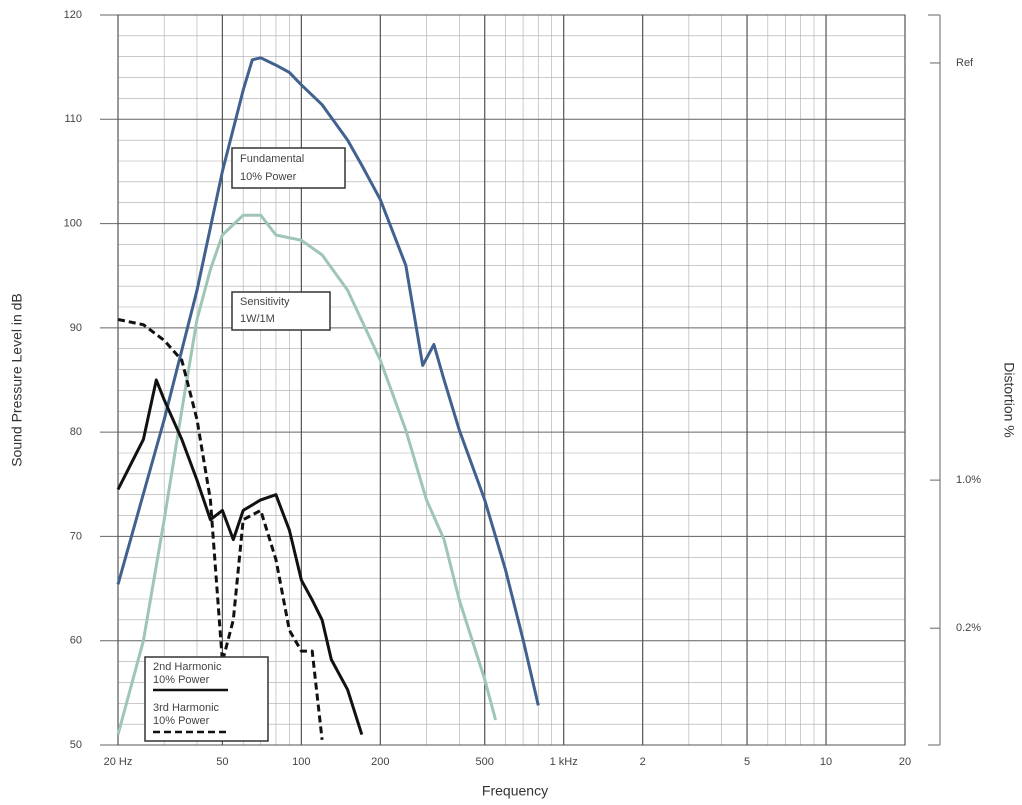 Image resolution: width=1022 pixels, height=805 pixels. Describe the element at coordinates (76, 432) in the screenshot. I see `y-tick-label: 80` at that location.